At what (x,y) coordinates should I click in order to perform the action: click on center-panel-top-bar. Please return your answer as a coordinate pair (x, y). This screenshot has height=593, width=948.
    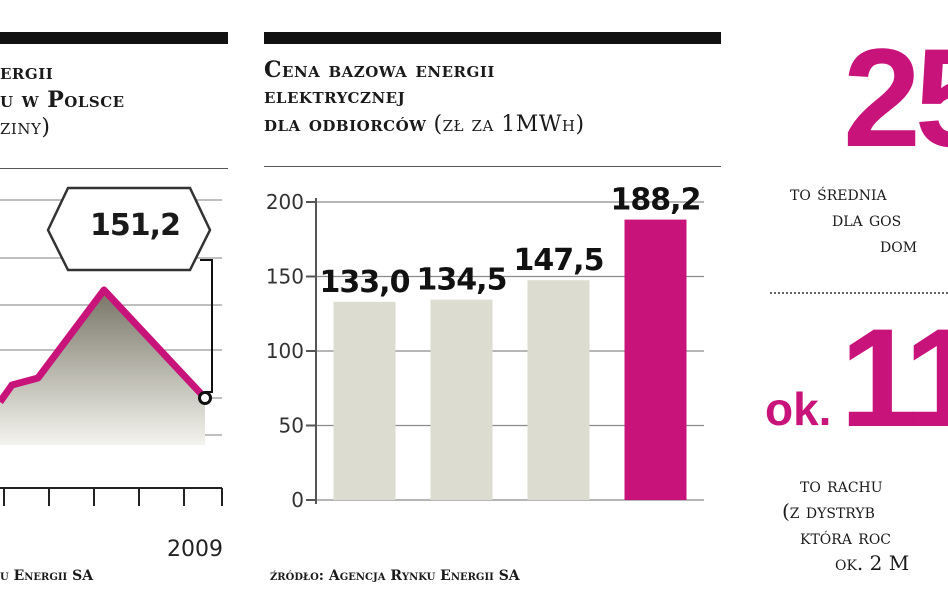
    Looking at the image, I should click on (492, 38).